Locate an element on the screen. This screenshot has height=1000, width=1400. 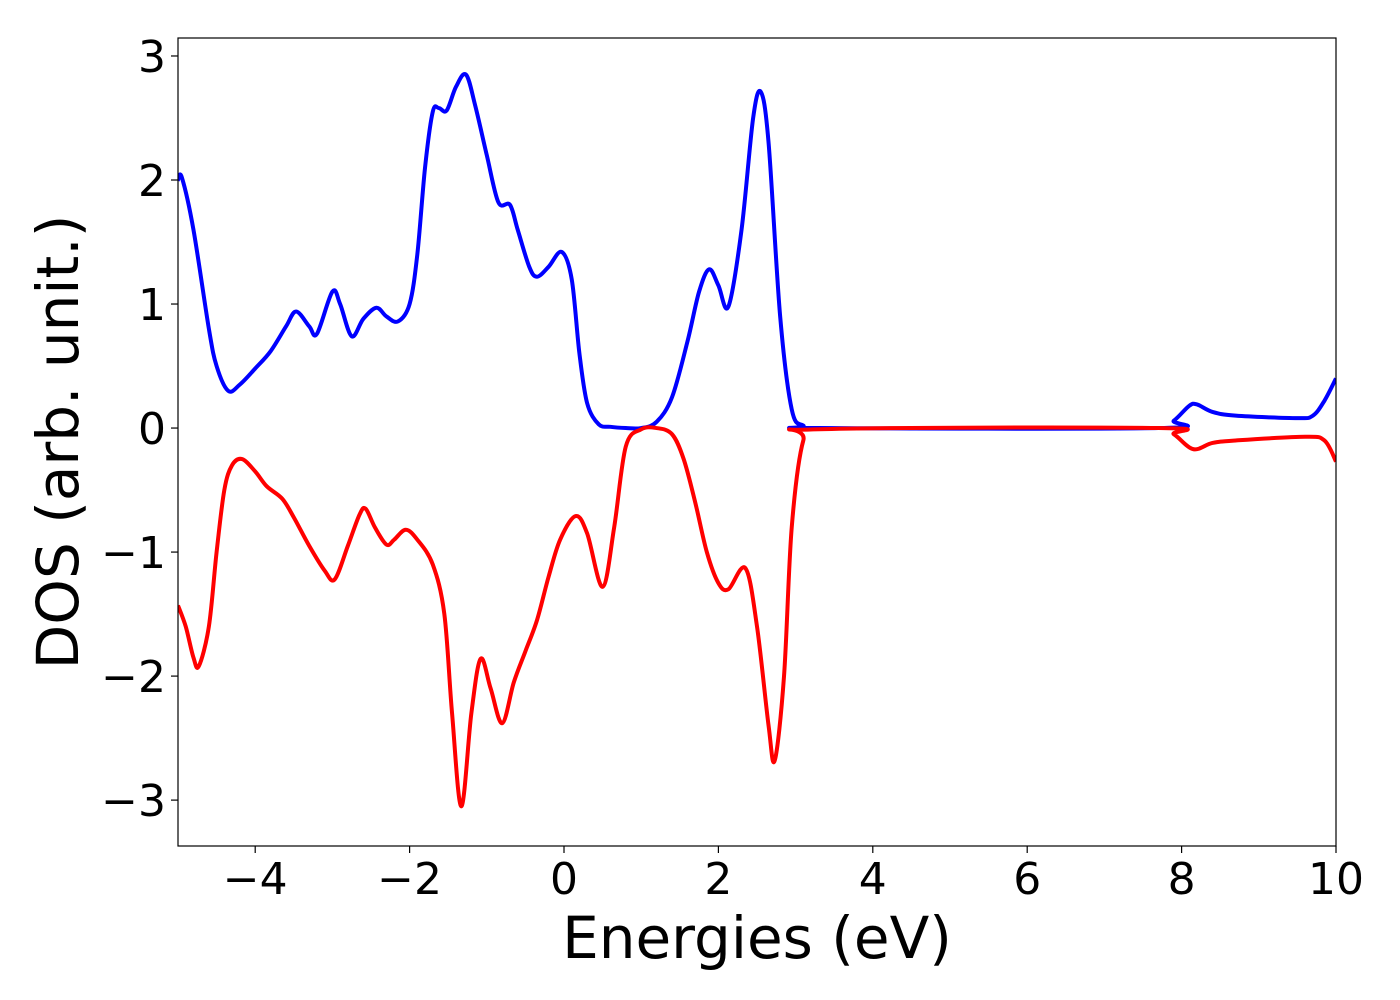
y-tick-label: −1 is located at coordinates (133, 553).